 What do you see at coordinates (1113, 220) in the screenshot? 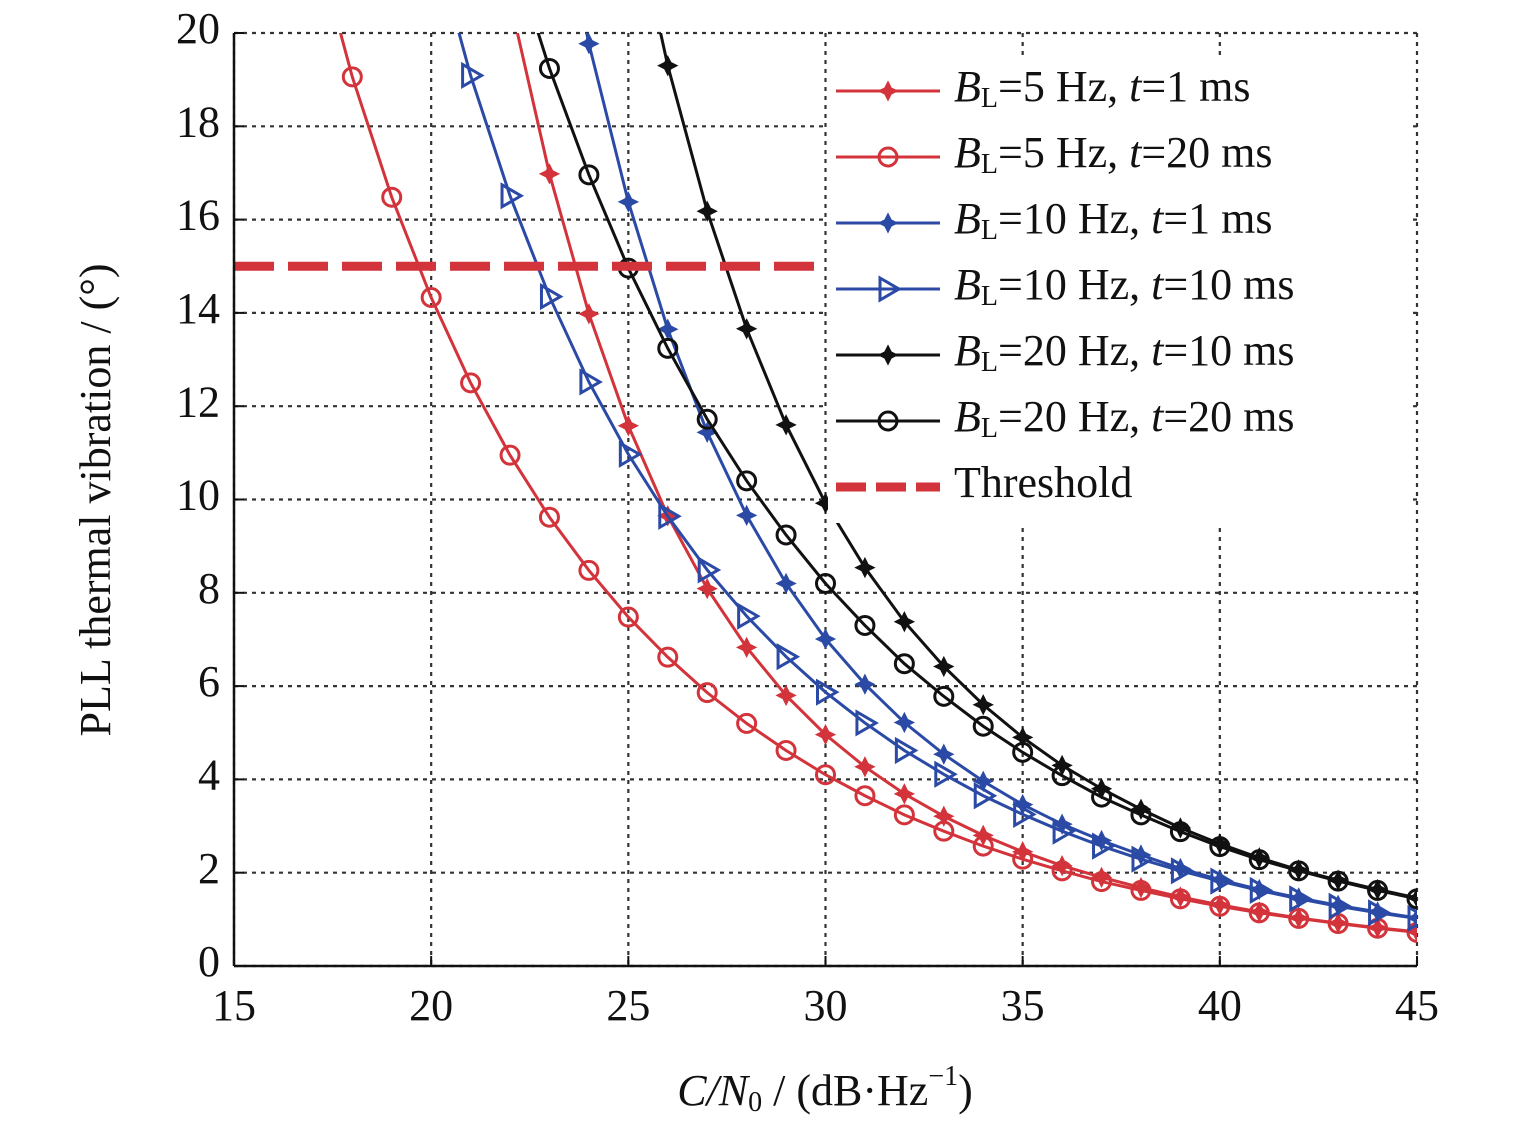
I see `legend-label: BL=10 Hz, t=1 ms` at bounding box center [1113, 220].